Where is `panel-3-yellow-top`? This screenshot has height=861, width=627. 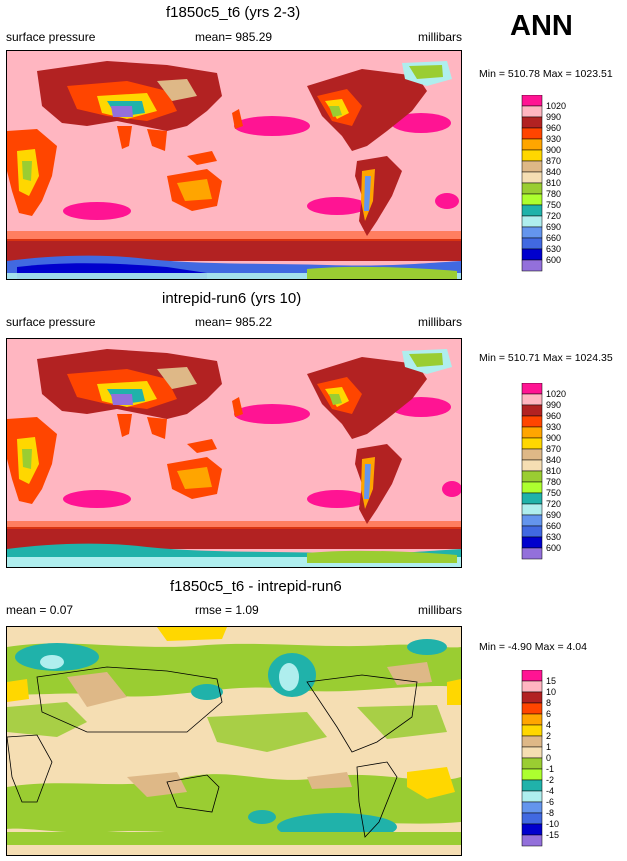 panel-3-yellow-top is located at coordinates (192, 634).